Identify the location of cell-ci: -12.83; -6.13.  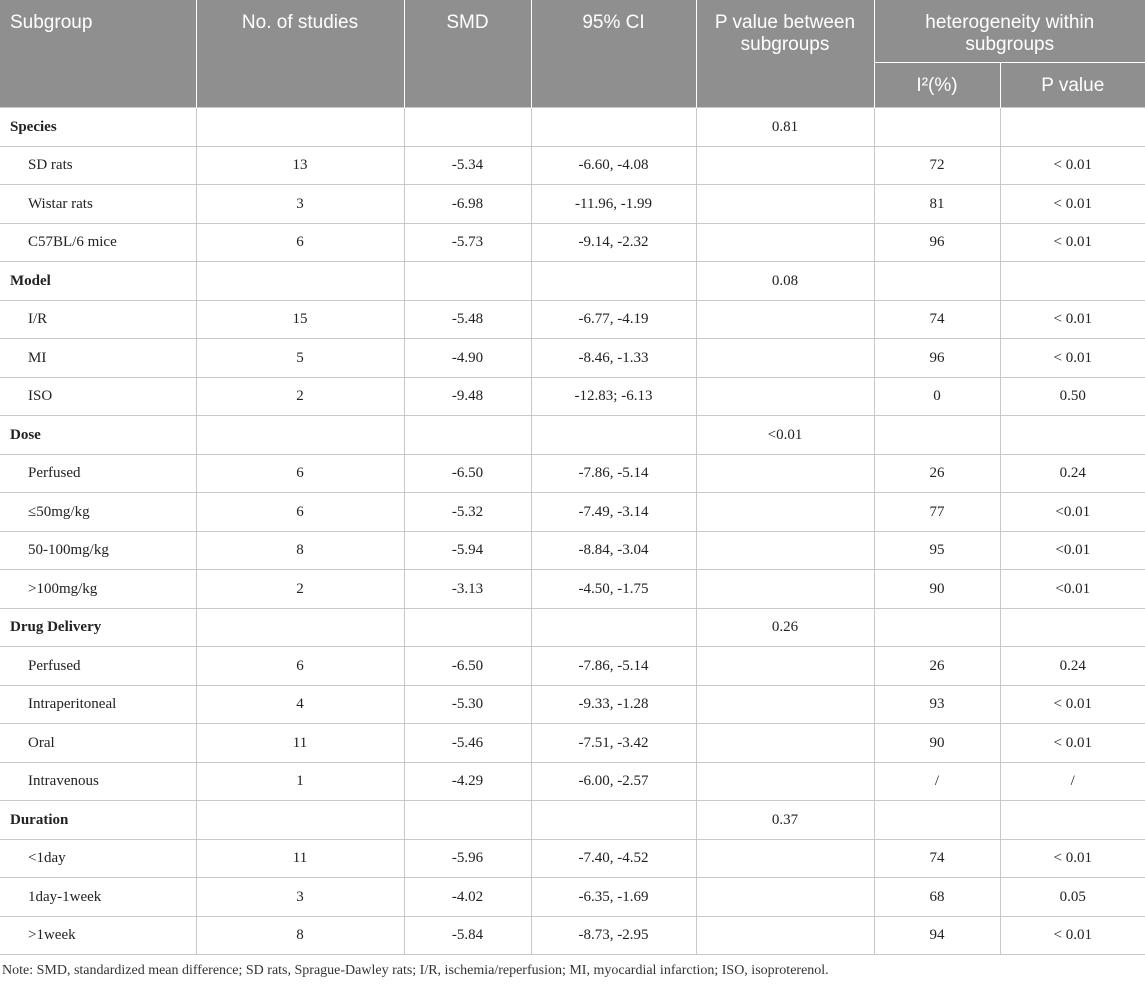
(613, 396).